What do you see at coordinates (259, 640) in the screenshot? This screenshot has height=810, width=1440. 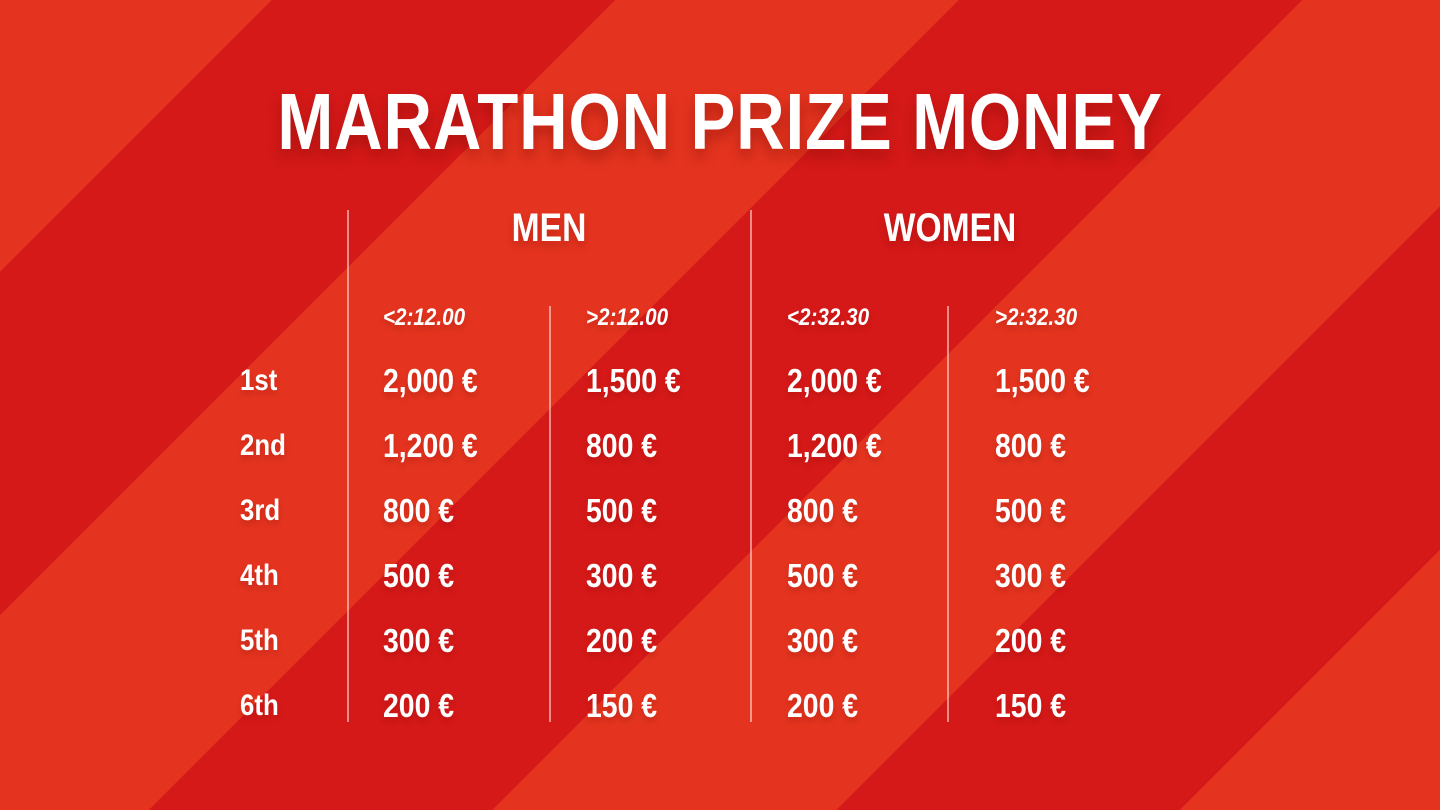 I see `place-label: 5th` at bounding box center [259, 640].